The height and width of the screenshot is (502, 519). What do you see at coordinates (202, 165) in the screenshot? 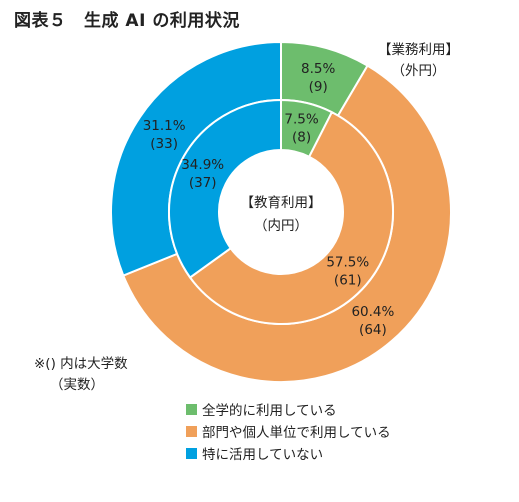
I see `inner-slice-2-label-percent: 34.9%` at bounding box center [202, 165].